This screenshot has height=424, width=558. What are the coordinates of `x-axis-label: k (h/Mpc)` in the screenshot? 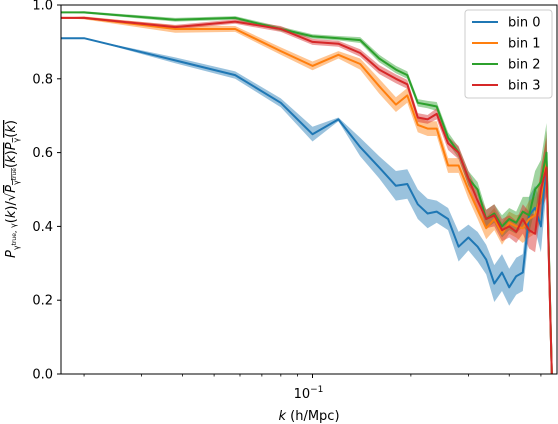 It's located at (308, 416).